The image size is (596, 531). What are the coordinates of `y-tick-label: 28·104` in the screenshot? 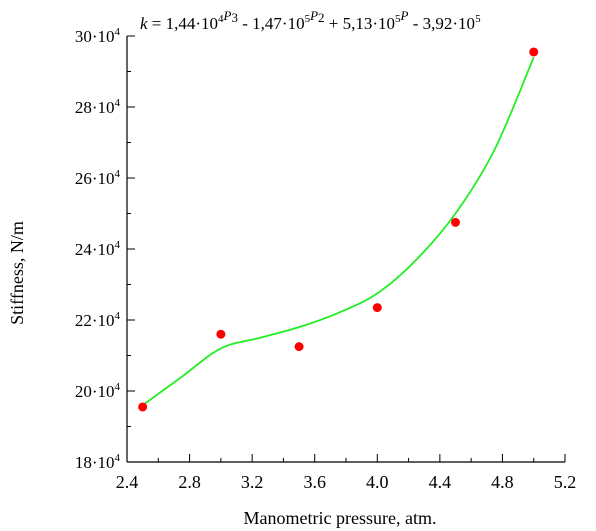 It's located at (98, 107).